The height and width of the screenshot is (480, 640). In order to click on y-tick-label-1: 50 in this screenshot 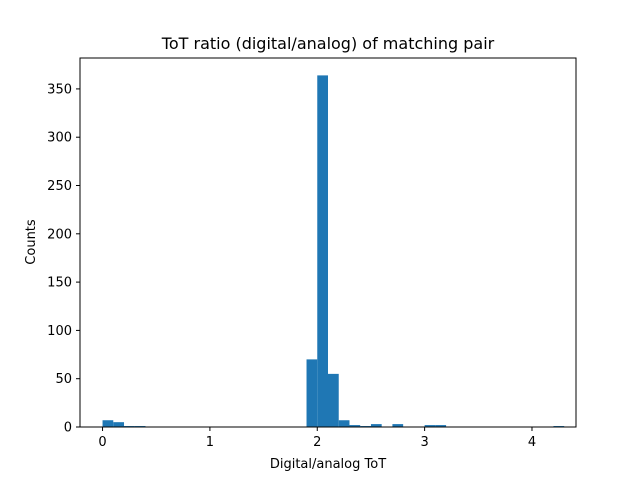, I will do `click(63, 379)`.